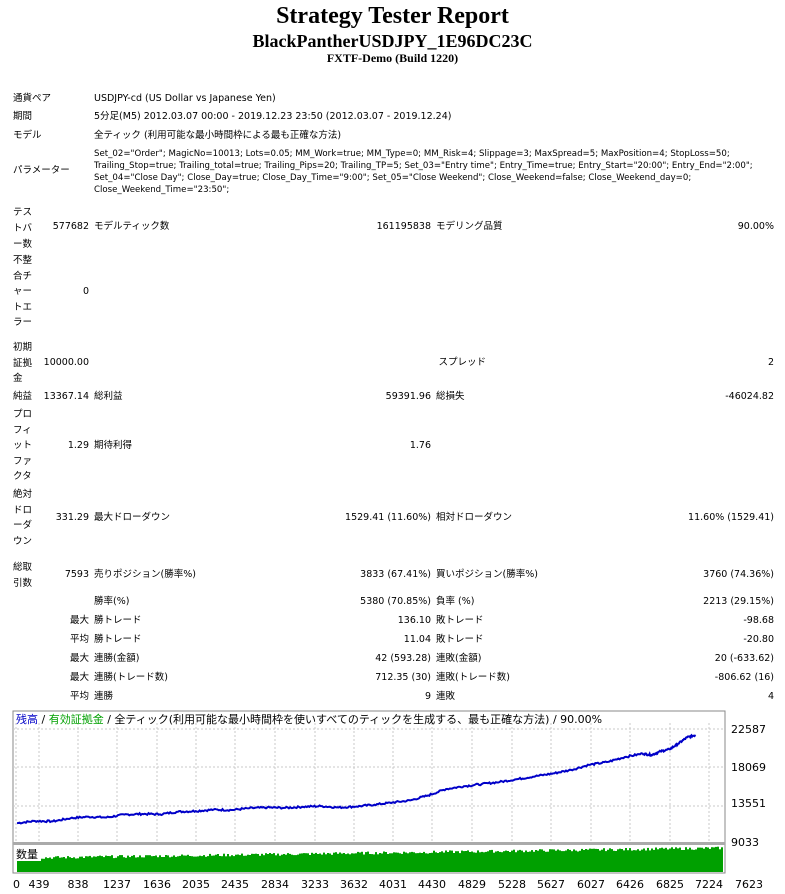 Image resolution: width=785 pixels, height=894 pixels. Describe the element at coordinates (414, 620) in the screenshot. I see `max-win-trade-value: 136.10` at that location.